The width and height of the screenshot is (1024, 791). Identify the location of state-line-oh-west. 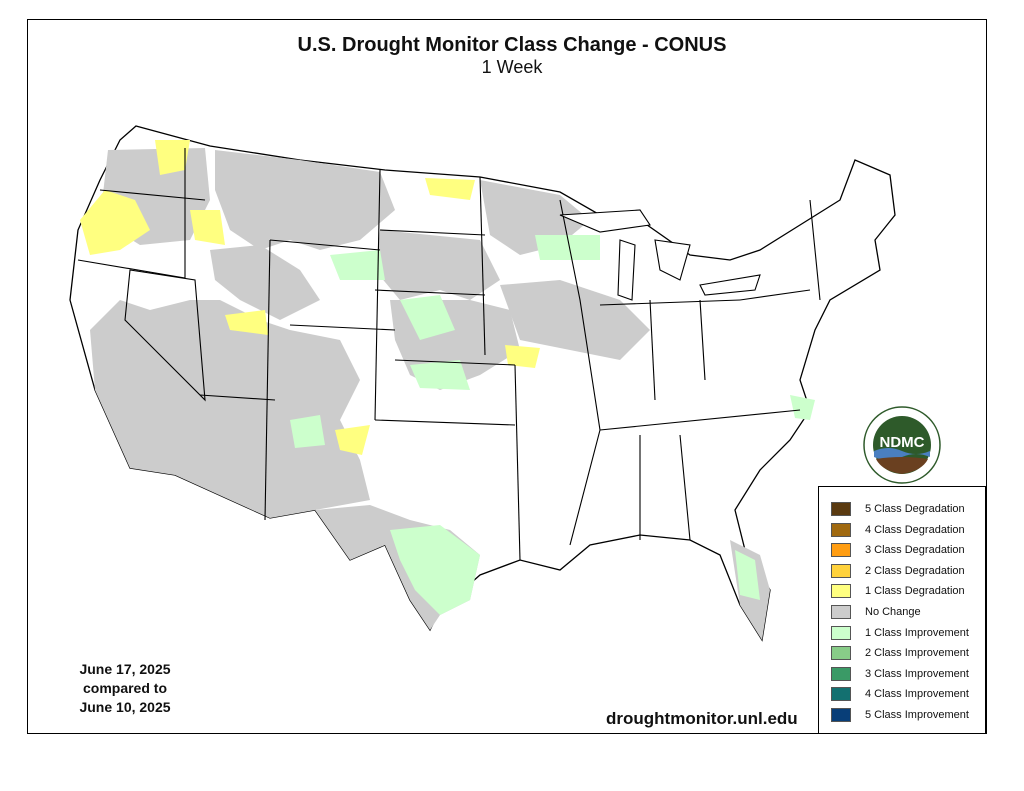
(702, 340).